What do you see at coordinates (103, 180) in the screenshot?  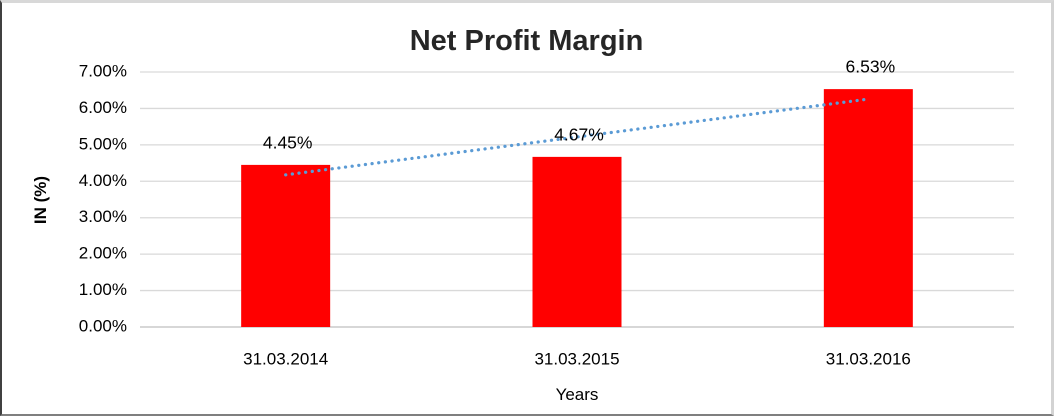 I see `y-tick-label: 4.00%` at bounding box center [103, 180].